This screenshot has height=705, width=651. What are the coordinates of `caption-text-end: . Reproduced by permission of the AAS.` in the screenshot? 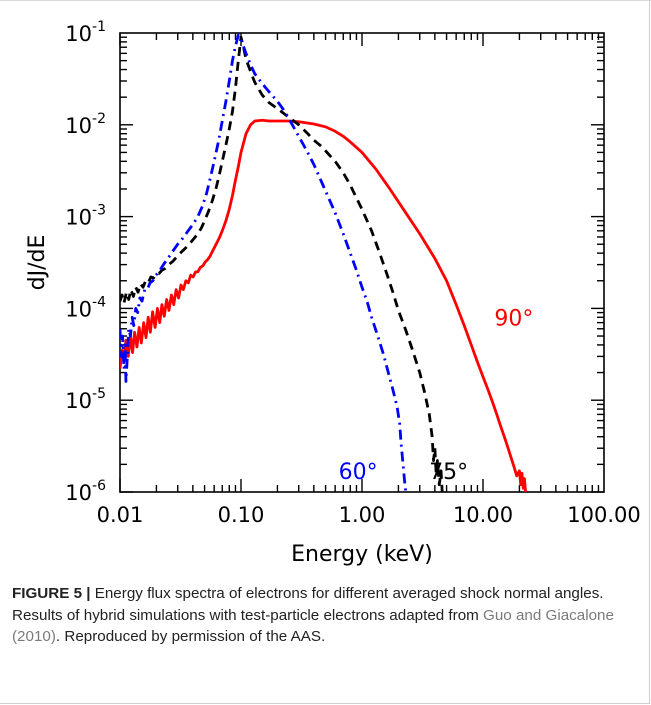 It's located at (190, 636).